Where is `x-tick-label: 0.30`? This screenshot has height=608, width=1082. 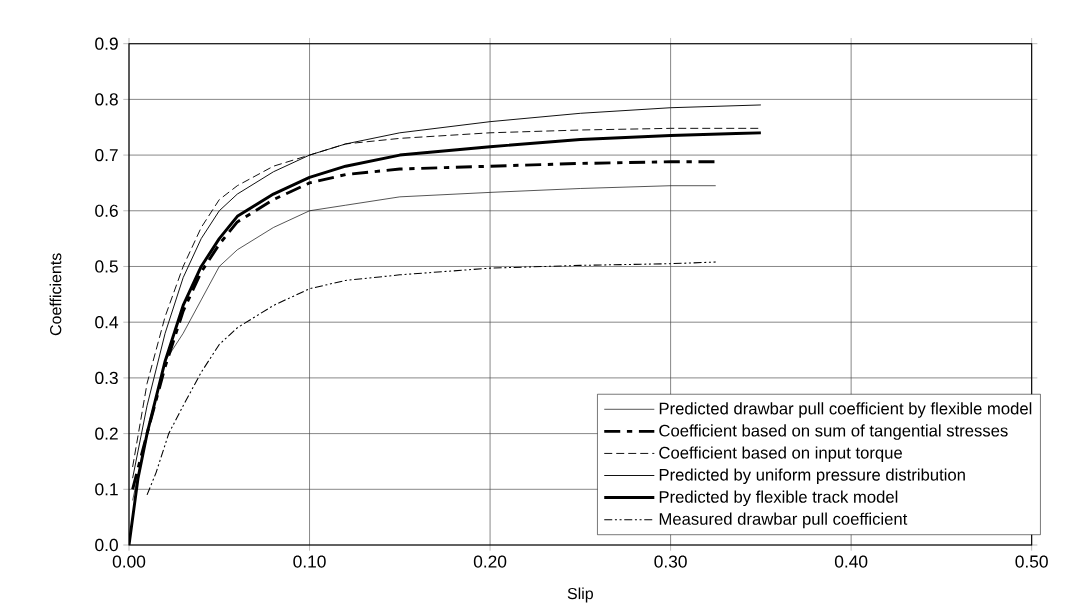 x-tick-label: 0.30 is located at coordinates (670, 561).